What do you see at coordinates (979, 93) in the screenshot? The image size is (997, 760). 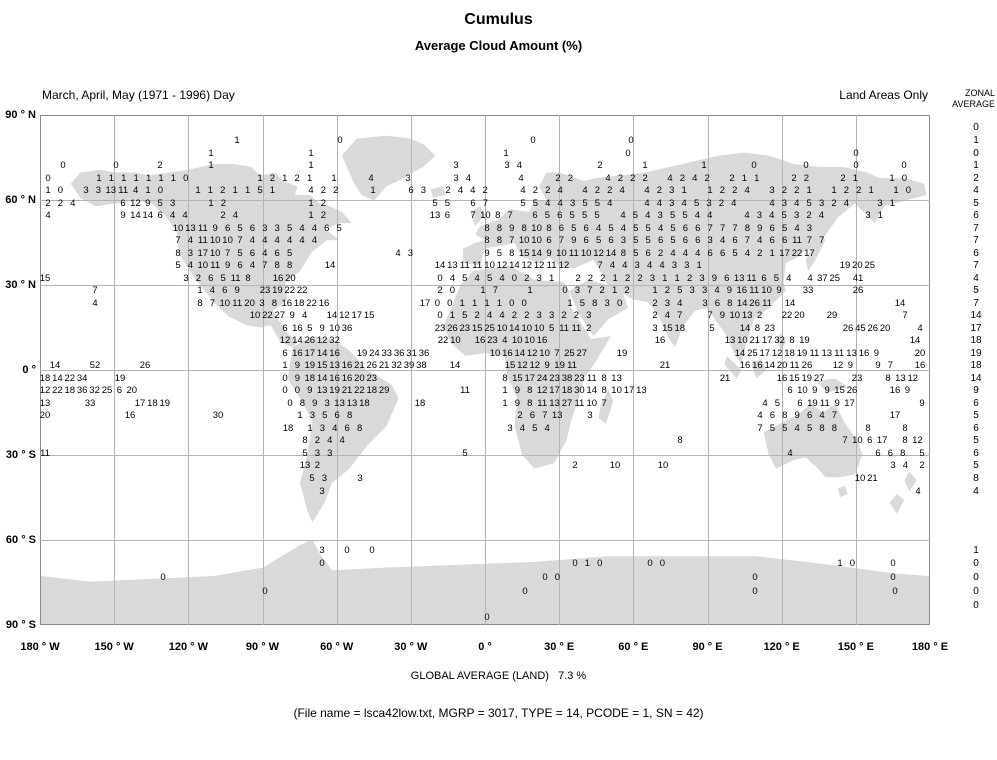 I see `zonal-header-line1: ZONAL` at bounding box center [979, 93].